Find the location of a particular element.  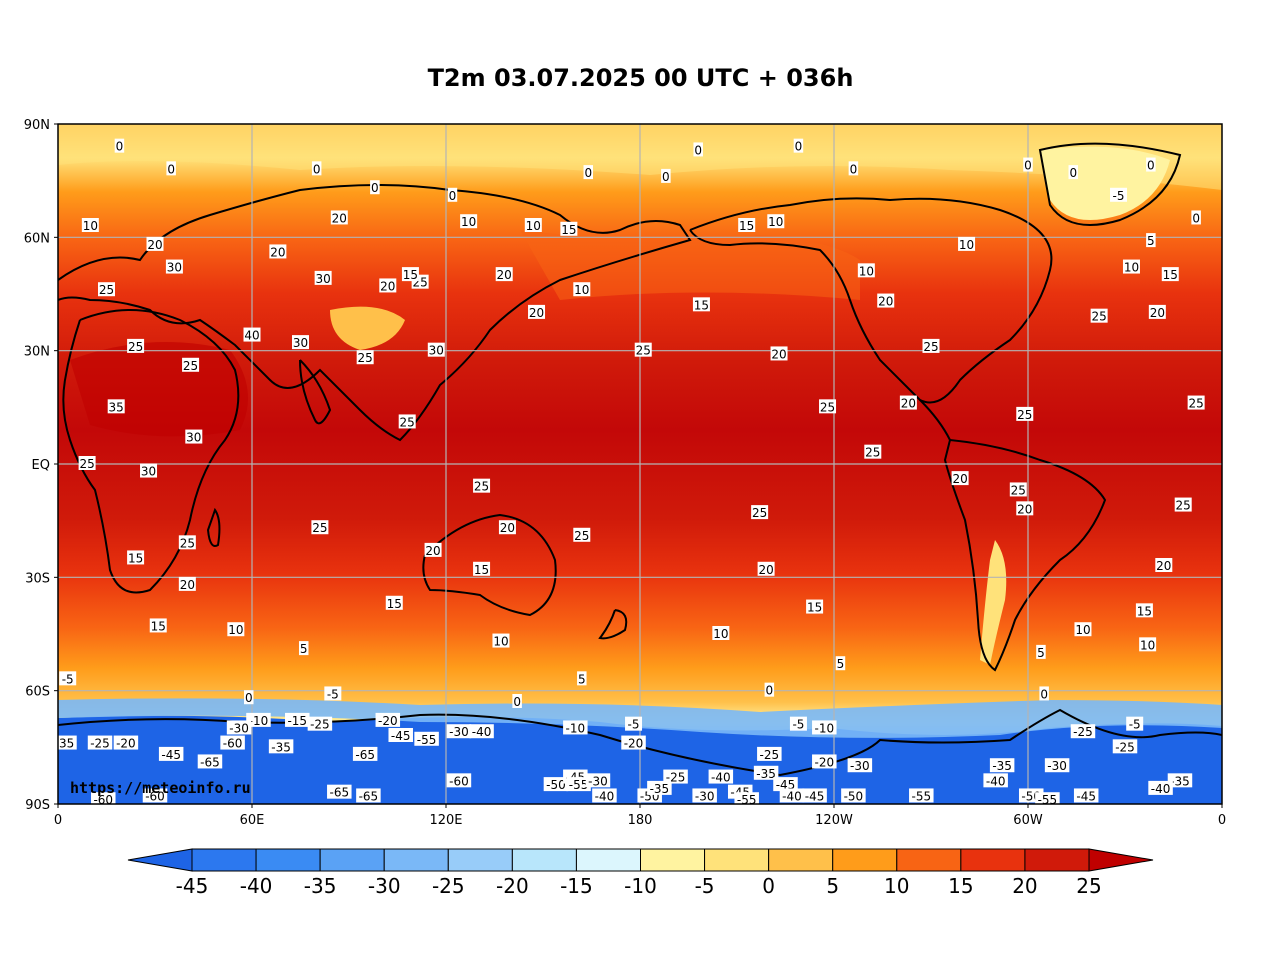

contour-label: 30 is located at coordinates (174, 268).